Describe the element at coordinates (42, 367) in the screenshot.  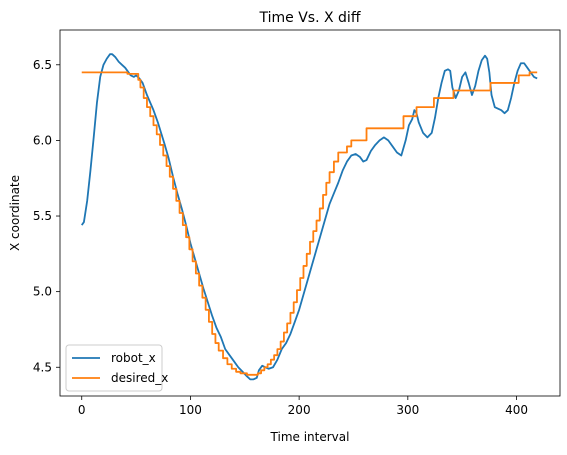
I see `y-tick-label: 4.5` at that location.